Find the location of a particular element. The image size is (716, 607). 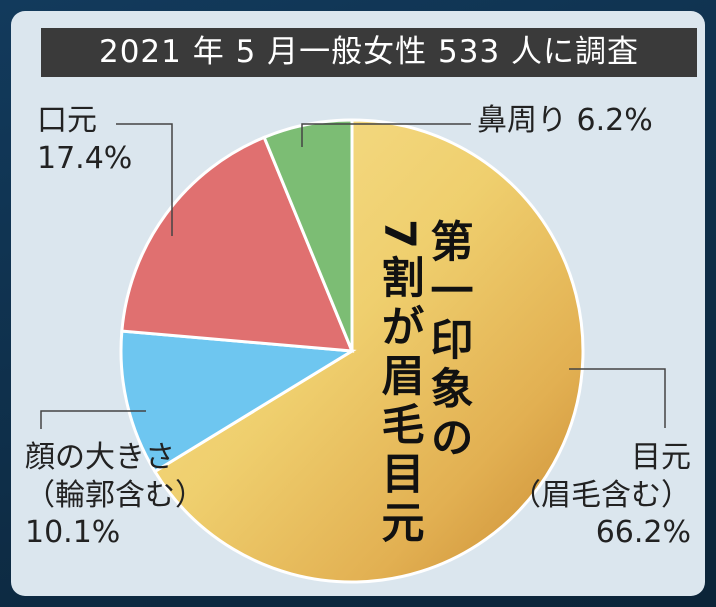

face-subname: （輪郭含む） is located at coordinates (115, 495).